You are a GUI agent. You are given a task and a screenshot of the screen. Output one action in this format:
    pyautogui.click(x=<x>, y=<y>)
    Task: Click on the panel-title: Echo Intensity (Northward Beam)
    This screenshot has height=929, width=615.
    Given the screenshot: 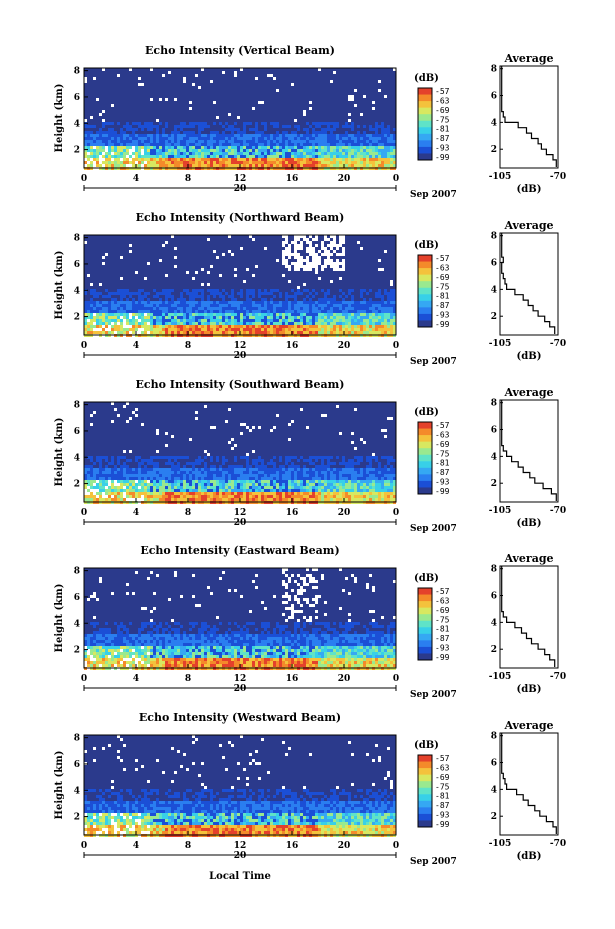 What is the action you would take?
    pyautogui.click(x=240, y=217)
    